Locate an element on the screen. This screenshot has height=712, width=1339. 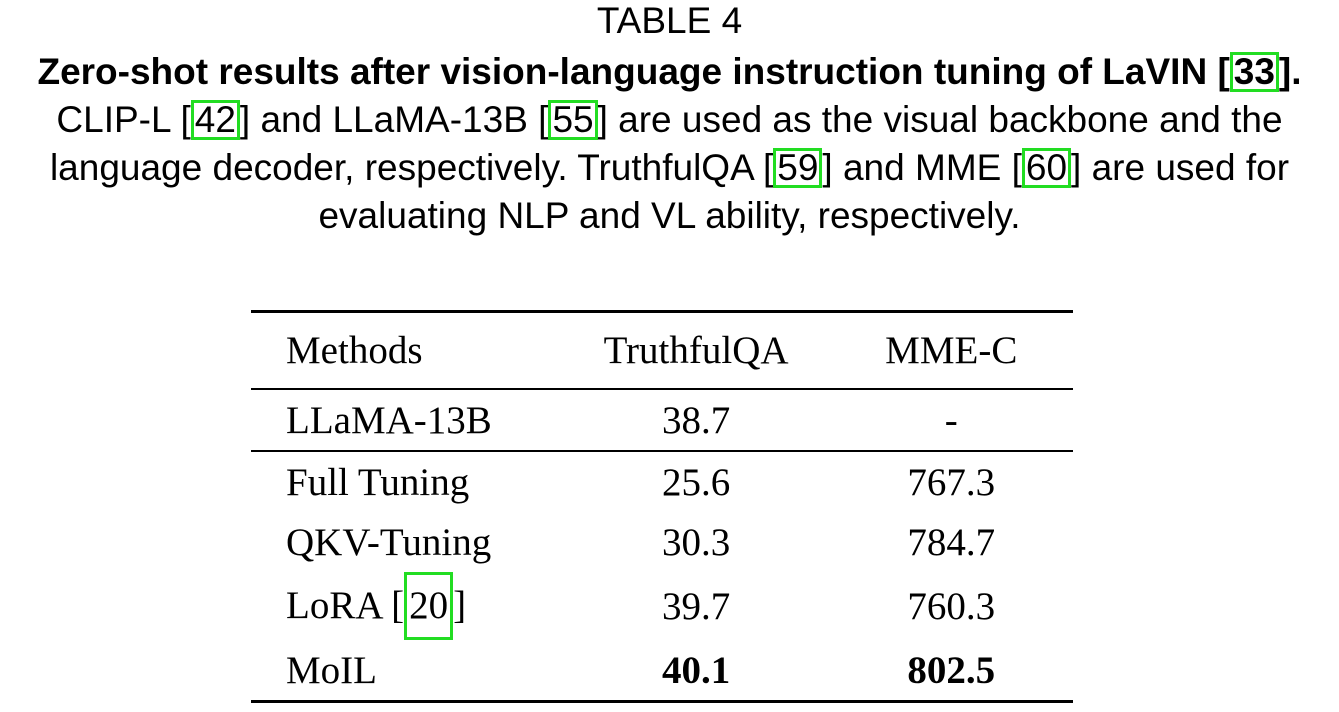
mme-c-cell: 784.7 is located at coordinates (951, 542).